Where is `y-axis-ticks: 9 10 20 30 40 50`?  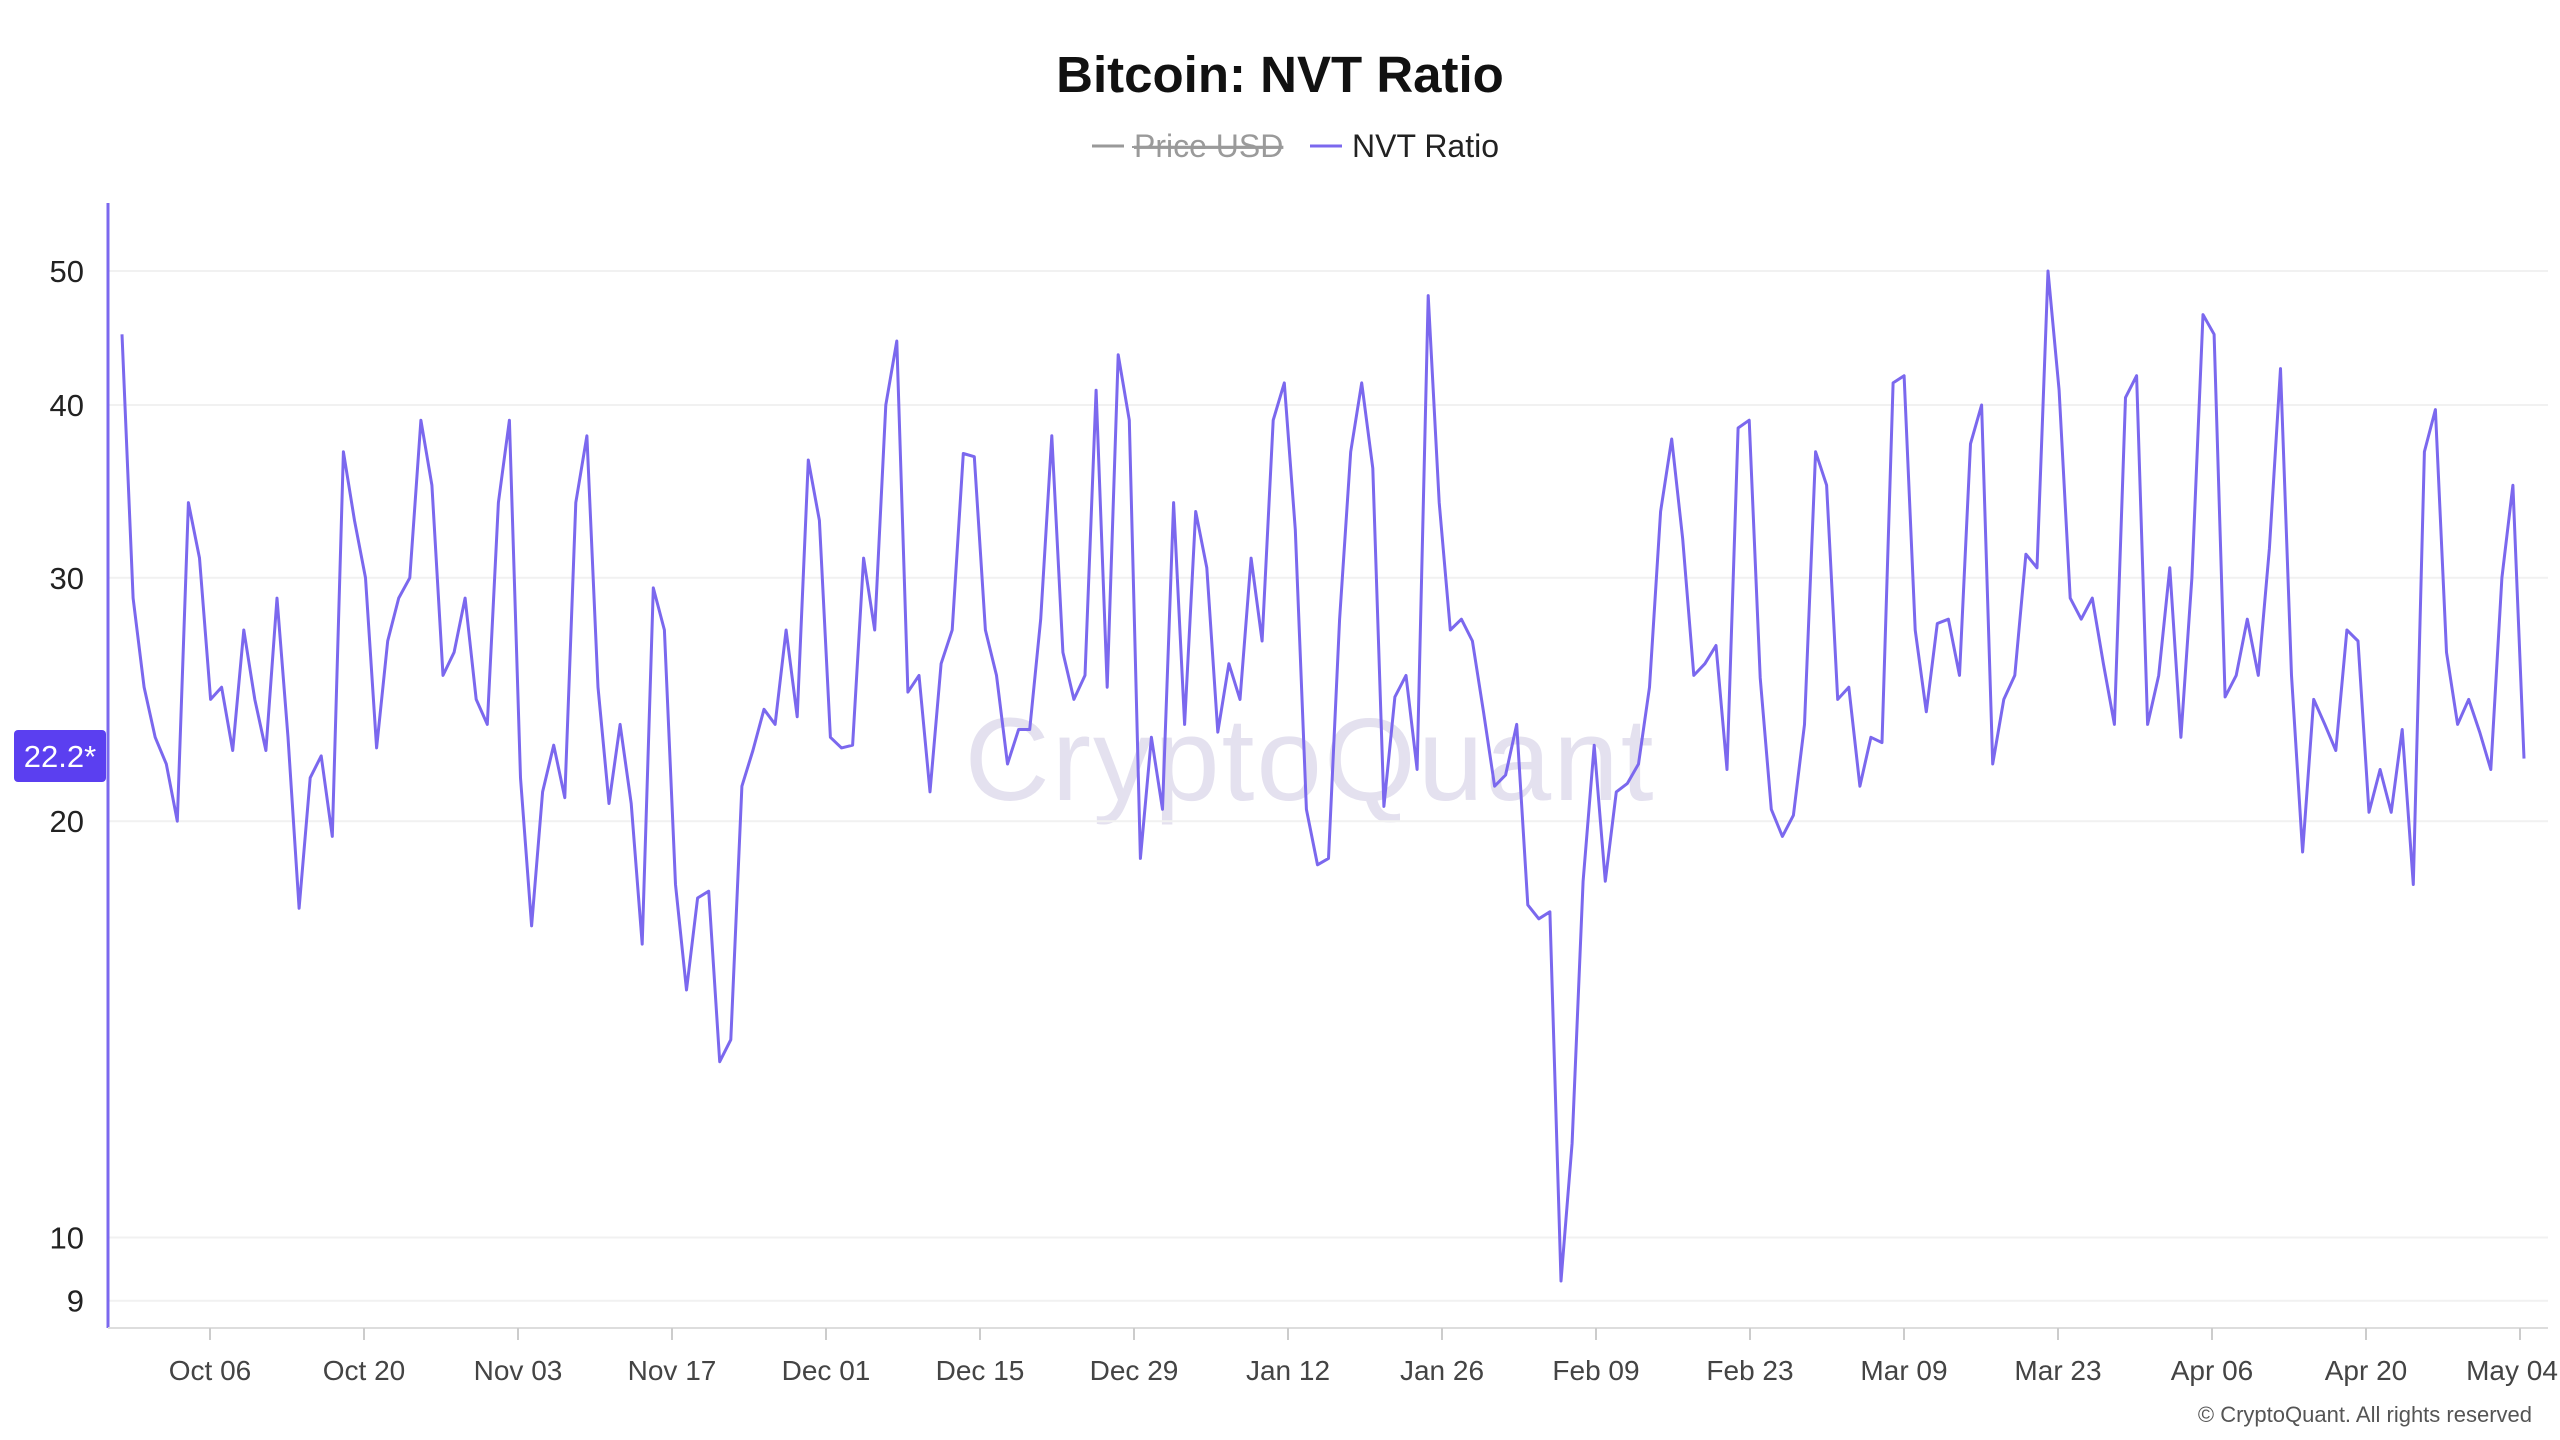
y-axis-ticks: 9 10 20 30 40 50 is located at coordinates (67, 786).